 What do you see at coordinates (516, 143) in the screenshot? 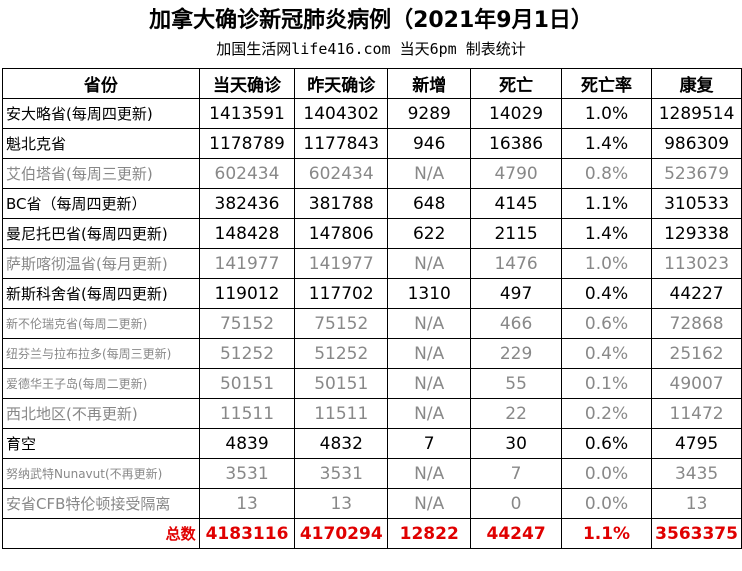
I see `cell: 16386` at bounding box center [516, 143].